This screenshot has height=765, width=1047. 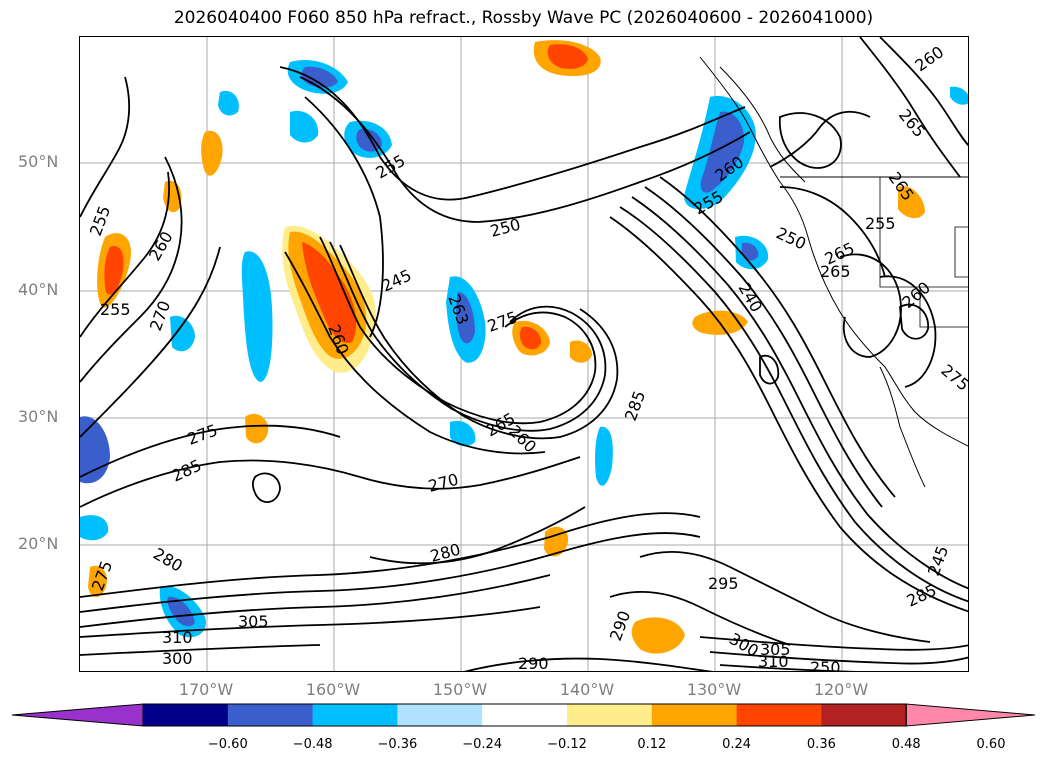 I want to click on colorbar-tick-label: −0.12, so click(x=567, y=744).